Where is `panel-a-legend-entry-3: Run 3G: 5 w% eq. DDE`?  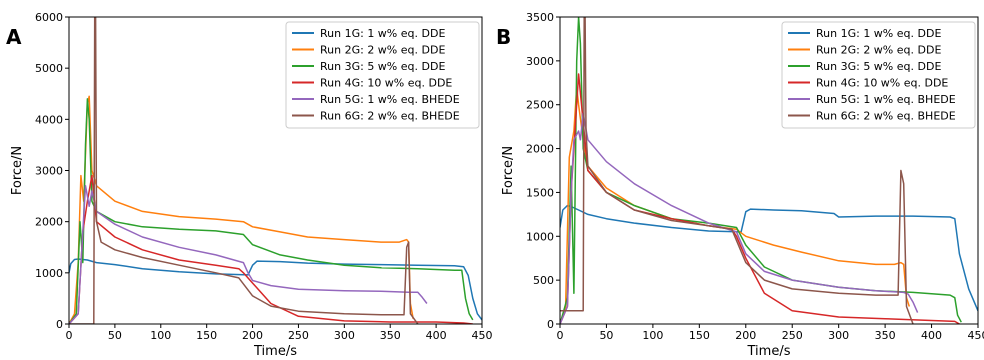
panel-a-legend-entry-3: Run 3G: 5 w% eq. DDE is located at coordinates (382, 66).